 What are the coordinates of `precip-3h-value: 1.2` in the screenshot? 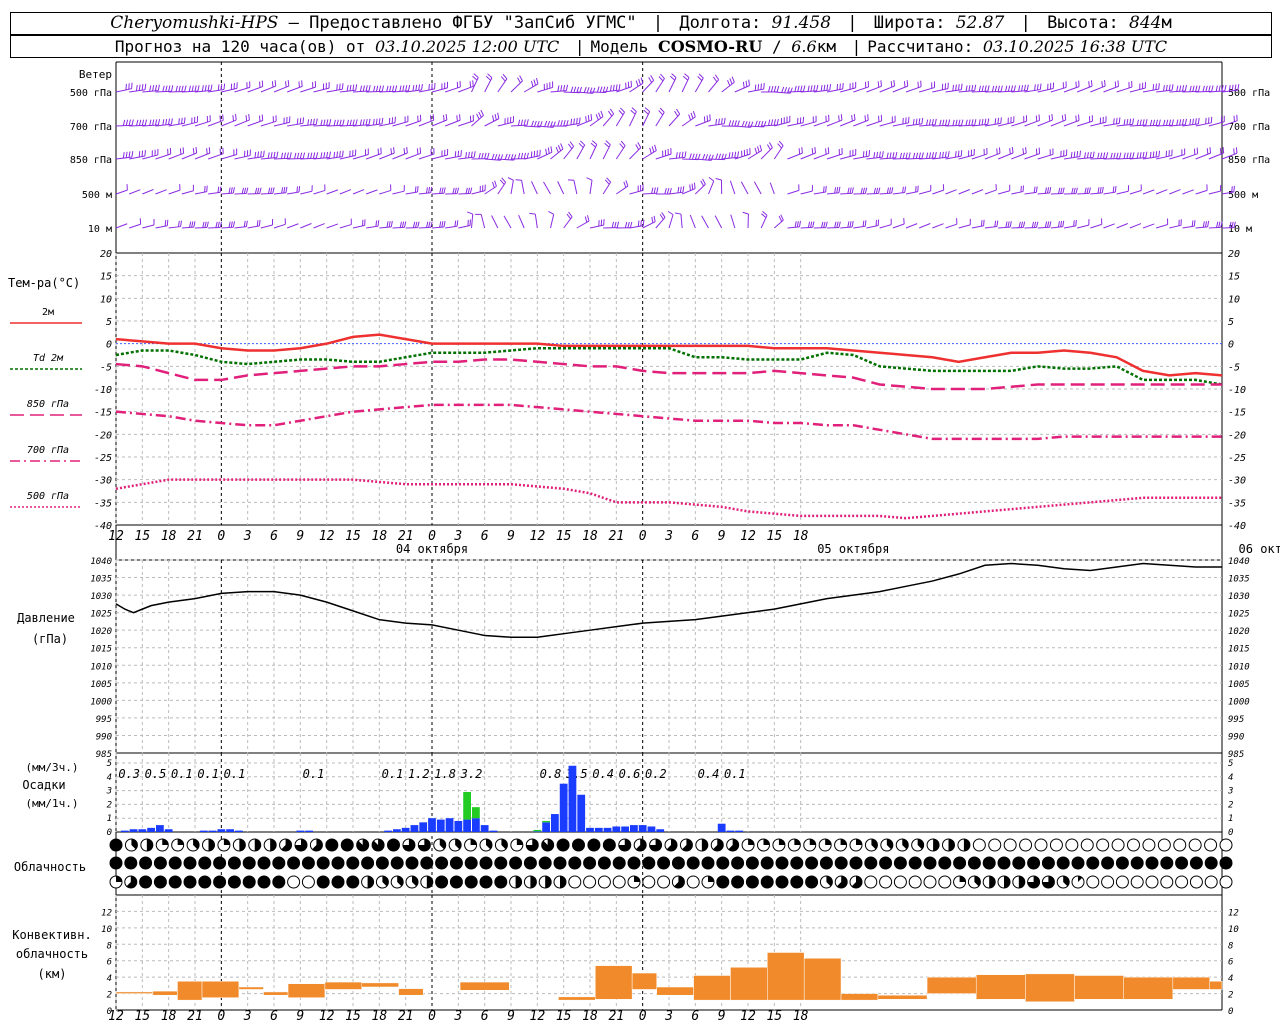 It's located at (419, 774).